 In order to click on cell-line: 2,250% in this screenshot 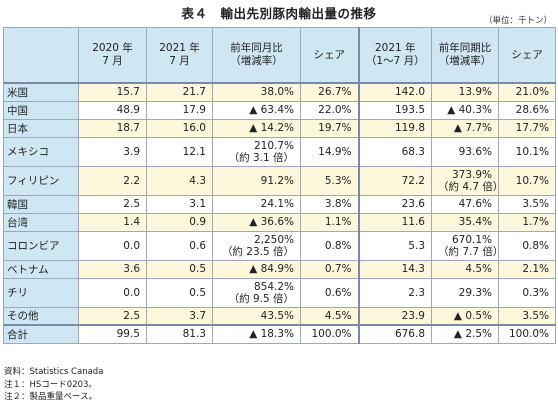, I will do `click(273, 239)`.